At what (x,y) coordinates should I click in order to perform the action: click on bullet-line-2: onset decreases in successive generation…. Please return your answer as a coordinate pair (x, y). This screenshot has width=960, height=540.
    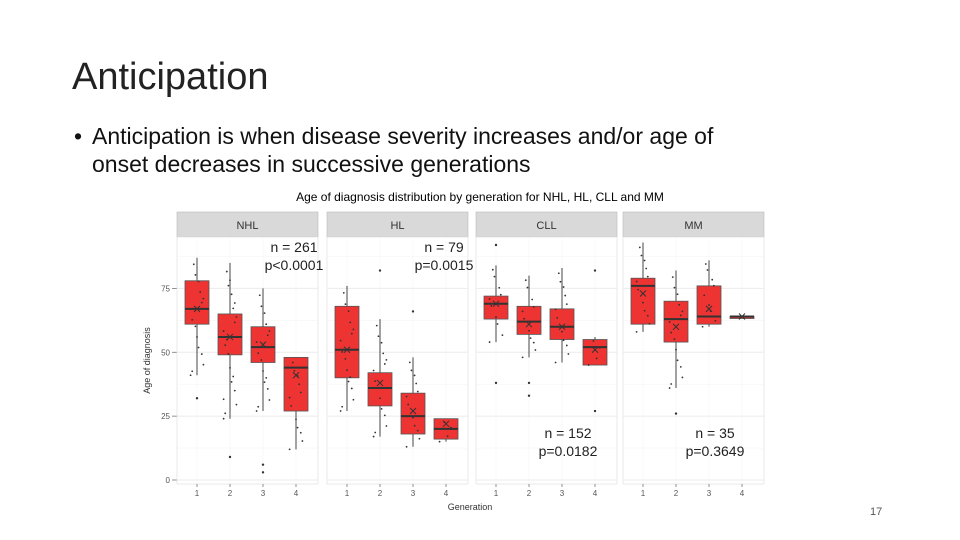
    Looking at the image, I should click on (311, 164).